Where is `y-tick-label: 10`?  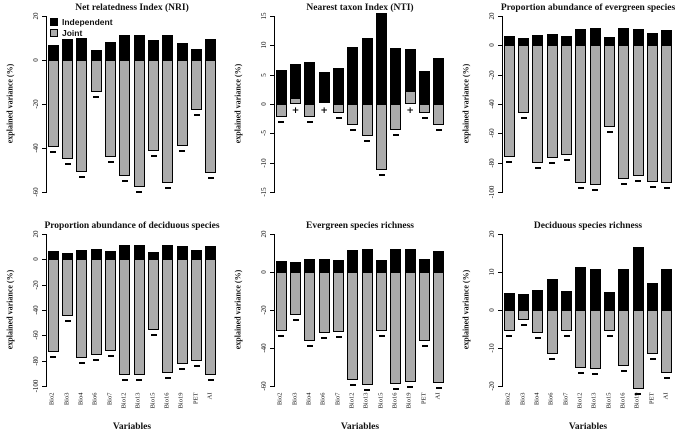
y-tick-label: 10 is located at coordinates (264, 45).